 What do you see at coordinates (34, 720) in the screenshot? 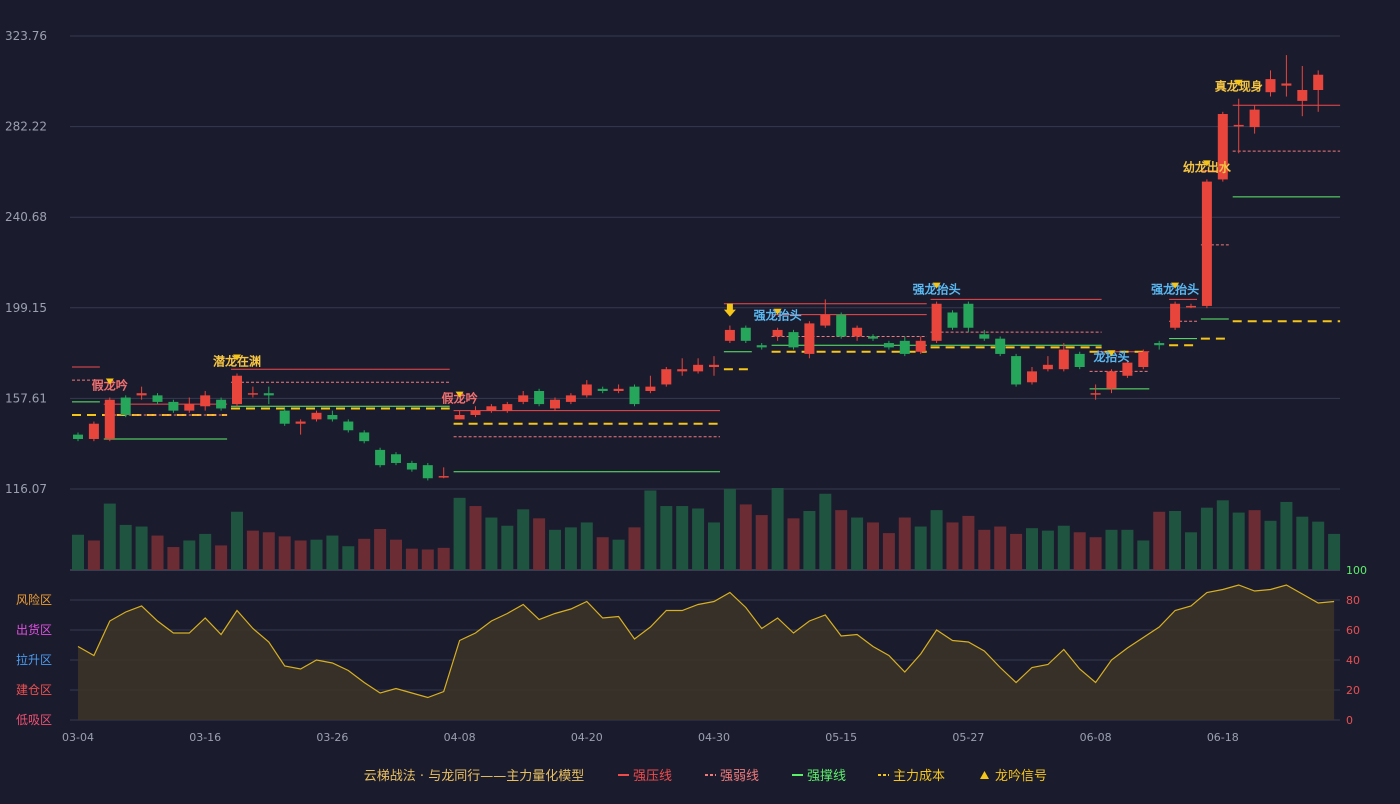
I see `osc-zone-label: 低吸区` at bounding box center [34, 720].